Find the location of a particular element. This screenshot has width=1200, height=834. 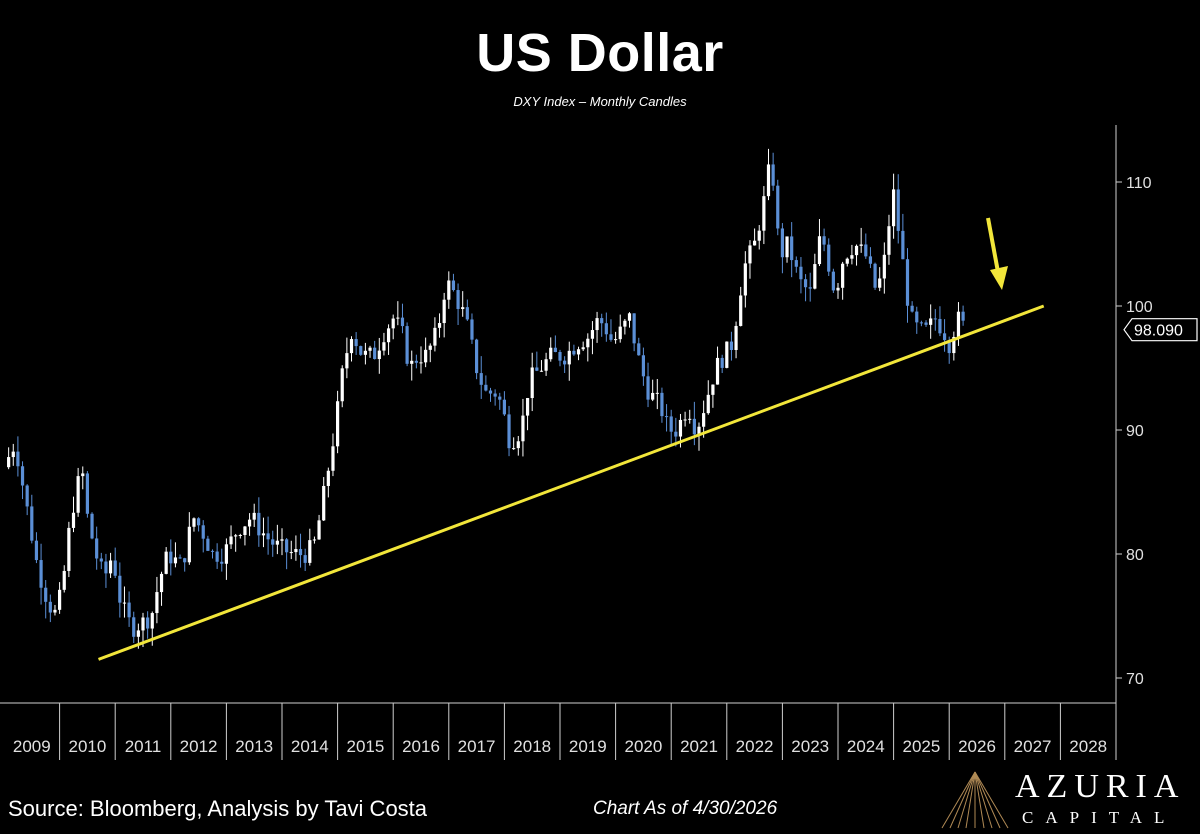

x-tick-label: 2023 is located at coordinates (810, 746).